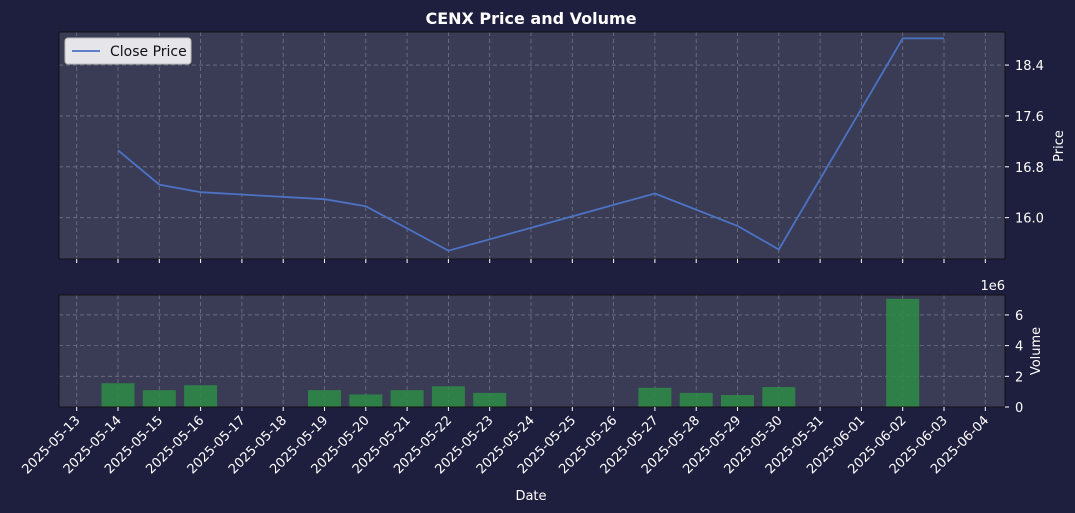 Image resolution: width=1075 pixels, height=513 pixels. Describe the element at coordinates (1019, 316) in the screenshot. I see `volume-y-tick-label: 6` at that location.